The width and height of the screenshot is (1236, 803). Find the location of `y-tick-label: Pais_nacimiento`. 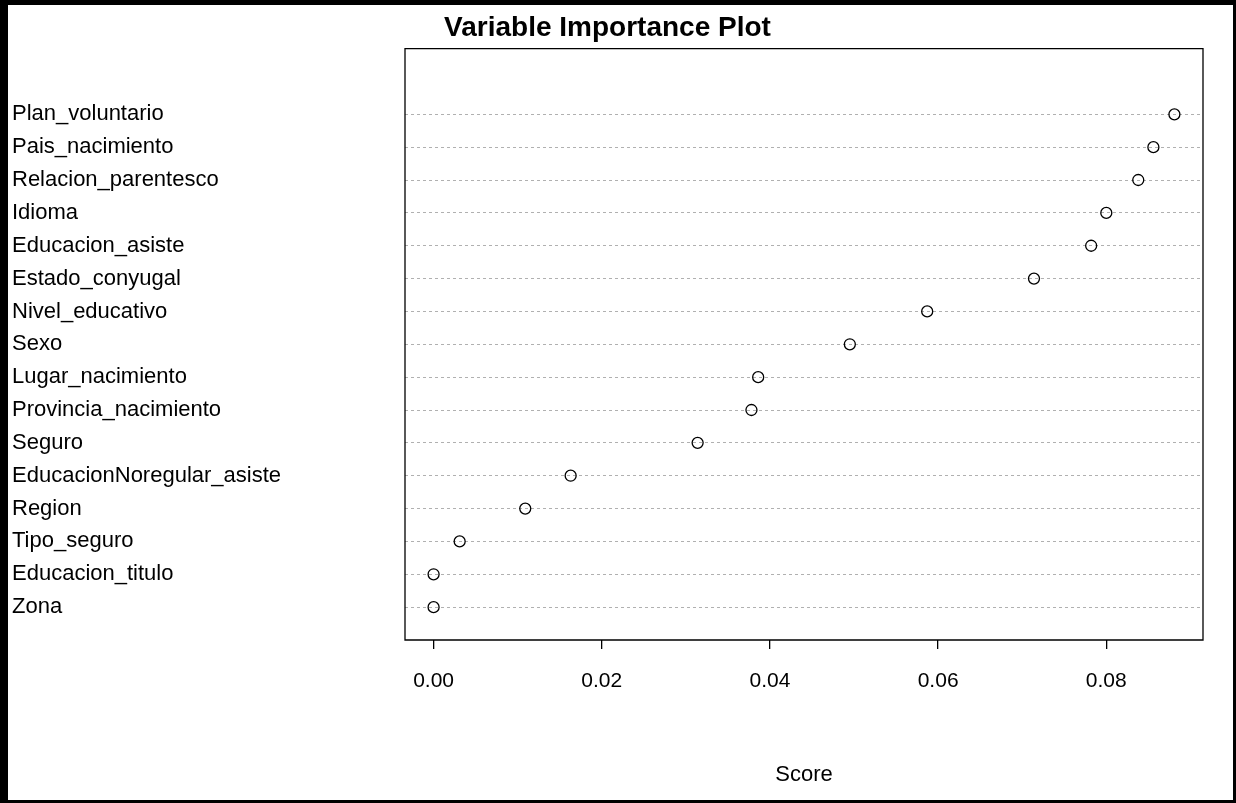

y-tick-label: Pais_nacimiento is located at coordinates (93, 146).